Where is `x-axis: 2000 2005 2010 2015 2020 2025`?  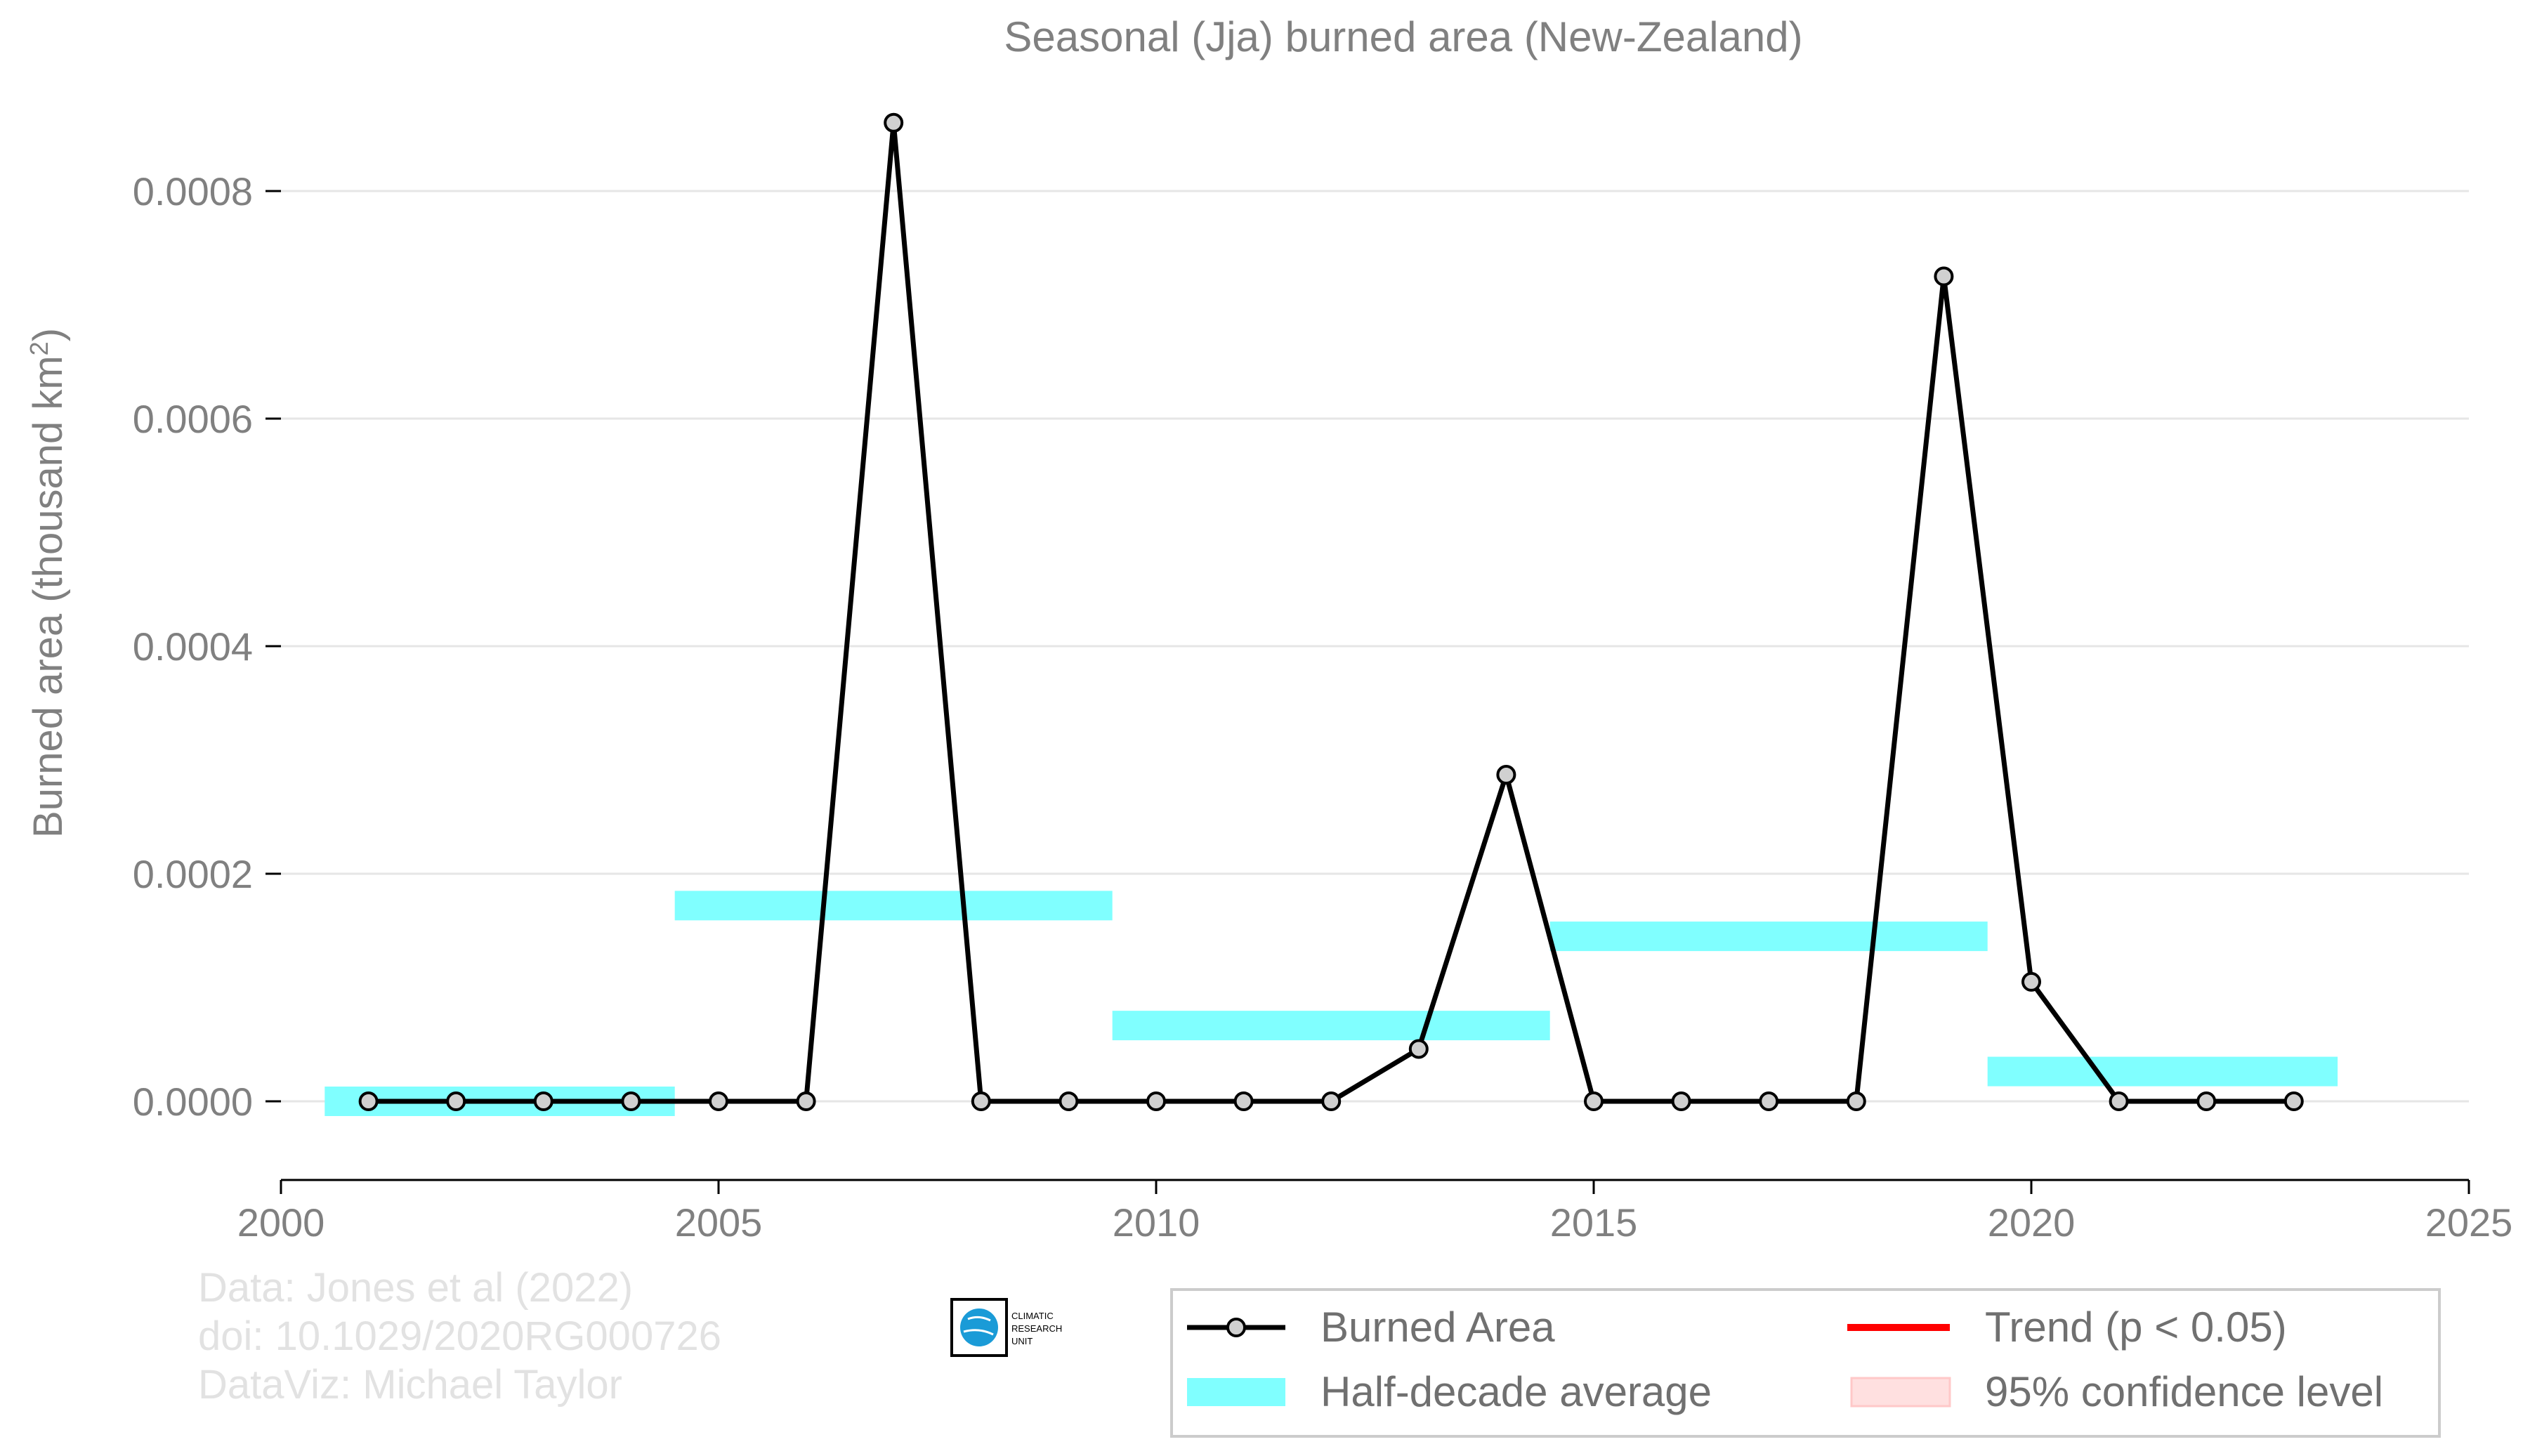
x-axis: 2000 2005 2010 2015 2020 2025 is located at coordinates (1375, 1212).